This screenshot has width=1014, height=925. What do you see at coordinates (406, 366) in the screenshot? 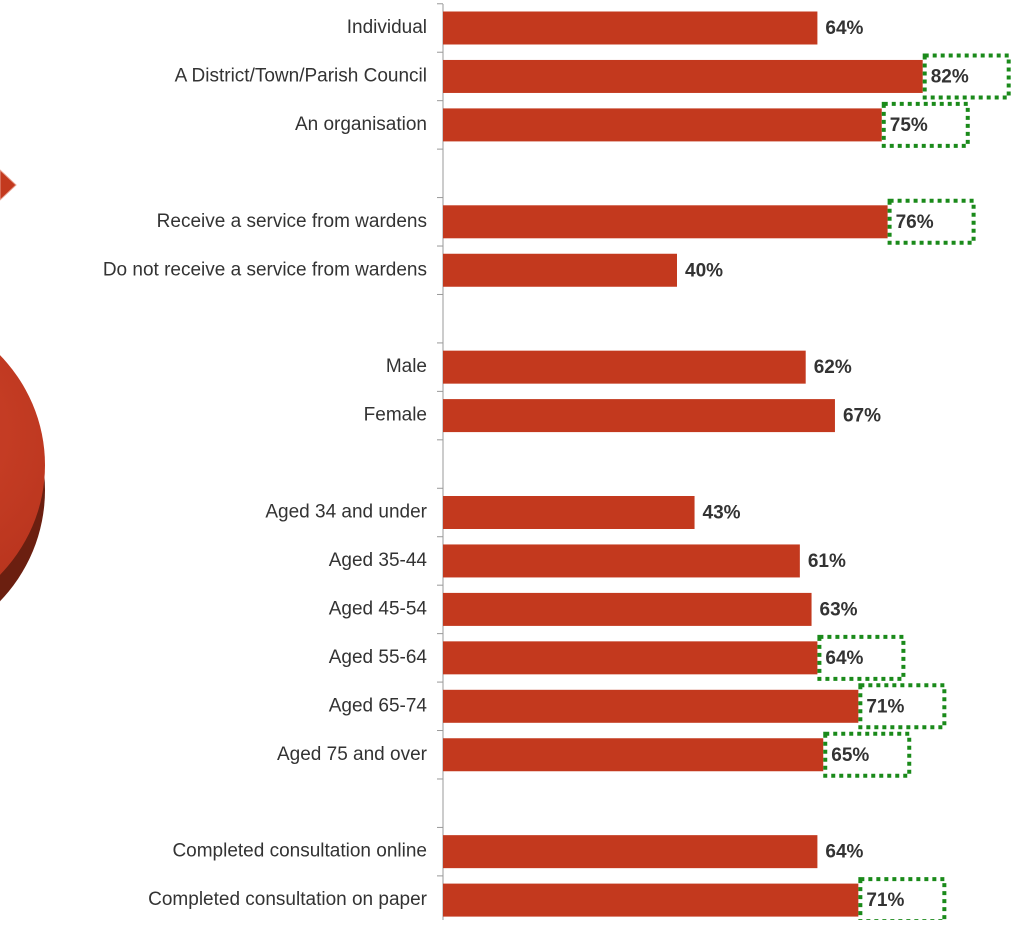
I see `y-tick-label: Male` at bounding box center [406, 366].